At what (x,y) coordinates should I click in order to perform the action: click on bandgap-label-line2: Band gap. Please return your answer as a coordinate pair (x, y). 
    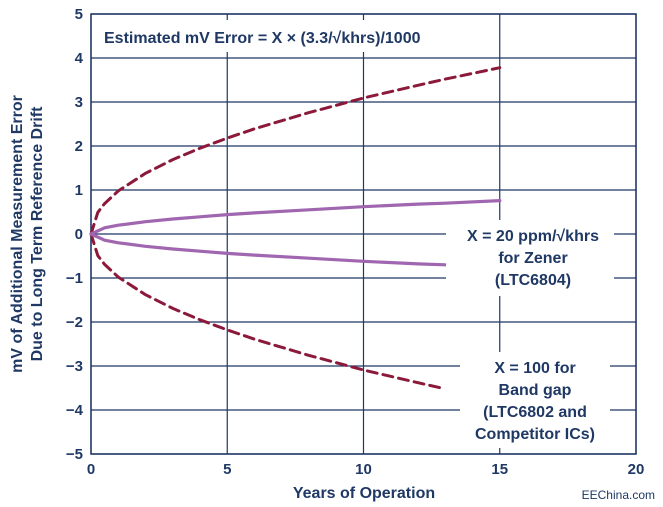
    Looking at the image, I should click on (535, 390).